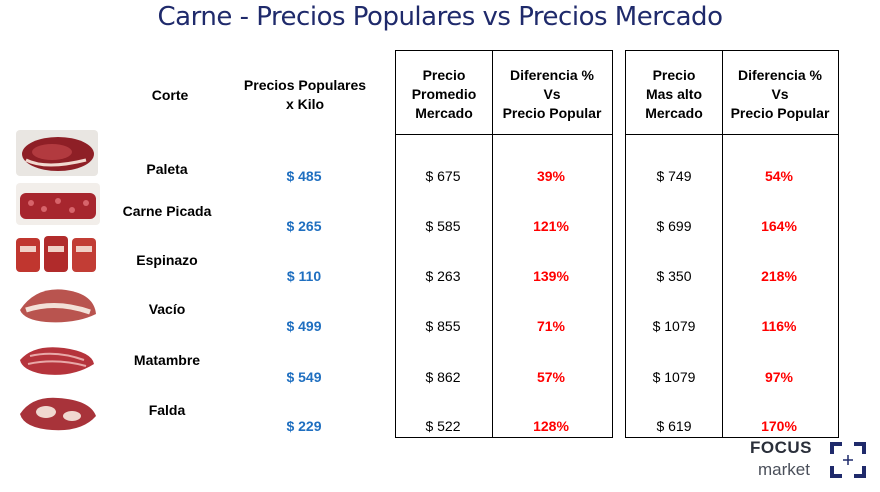 Image resolution: width=880 pixels, height=492 pixels. What do you see at coordinates (780, 94) in the screenshot?
I see `header-diferencia-alto: Diferencia % Vs Precio Popular` at bounding box center [780, 94].